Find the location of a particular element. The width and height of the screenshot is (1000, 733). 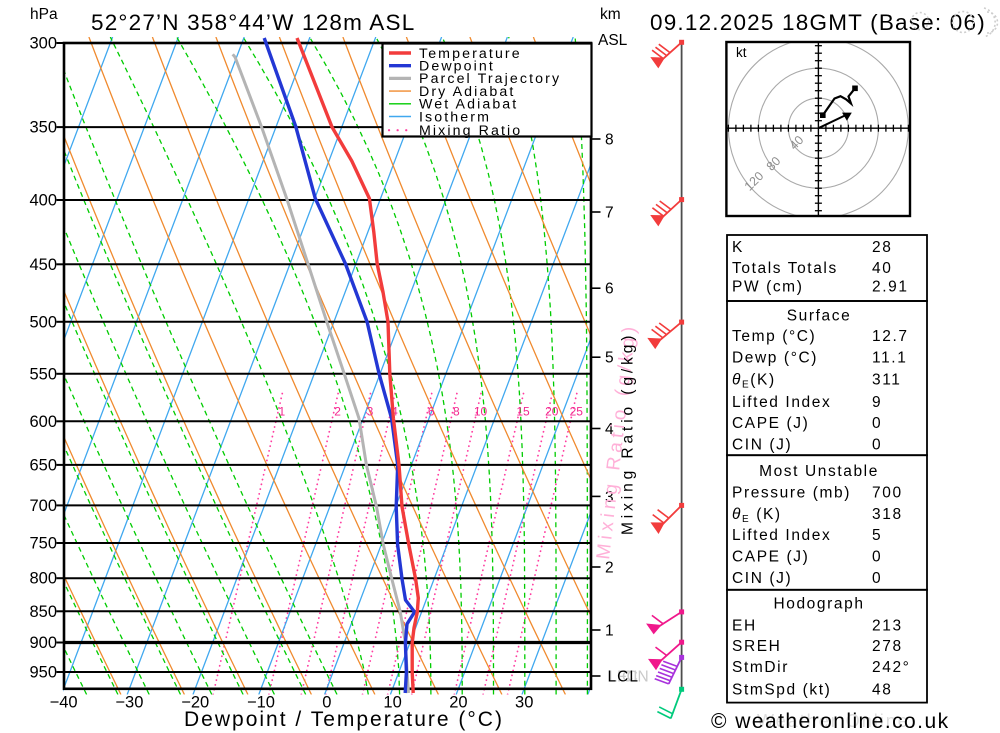

svg-text: ASL is located at coordinates (613, 40).